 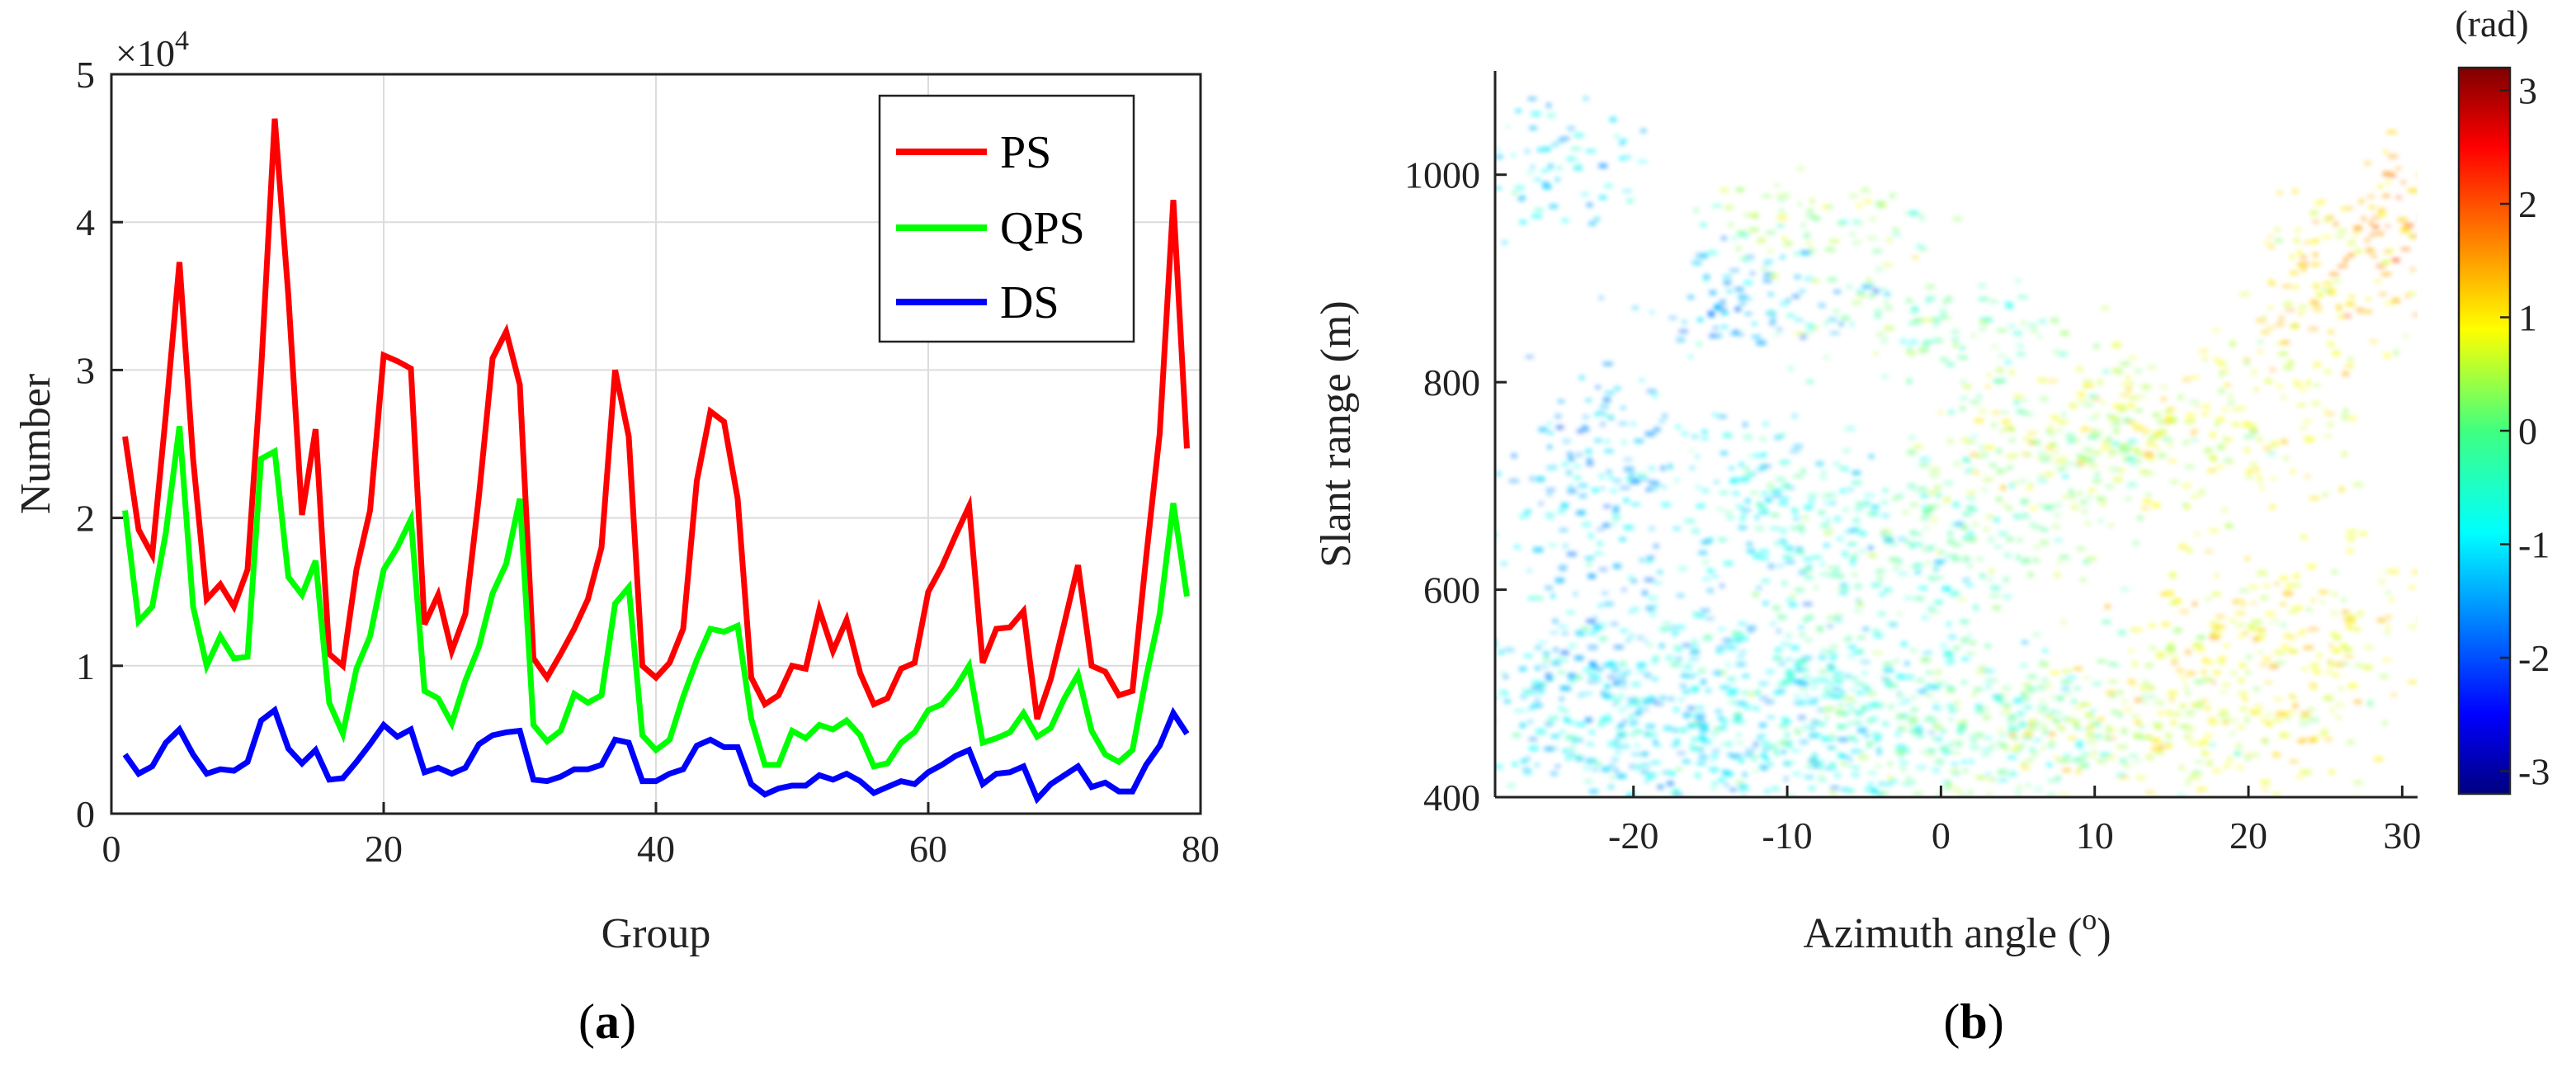 What do you see at coordinates (2534, 772) in the screenshot?
I see `cb-tick-label--3: -3` at bounding box center [2534, 772].